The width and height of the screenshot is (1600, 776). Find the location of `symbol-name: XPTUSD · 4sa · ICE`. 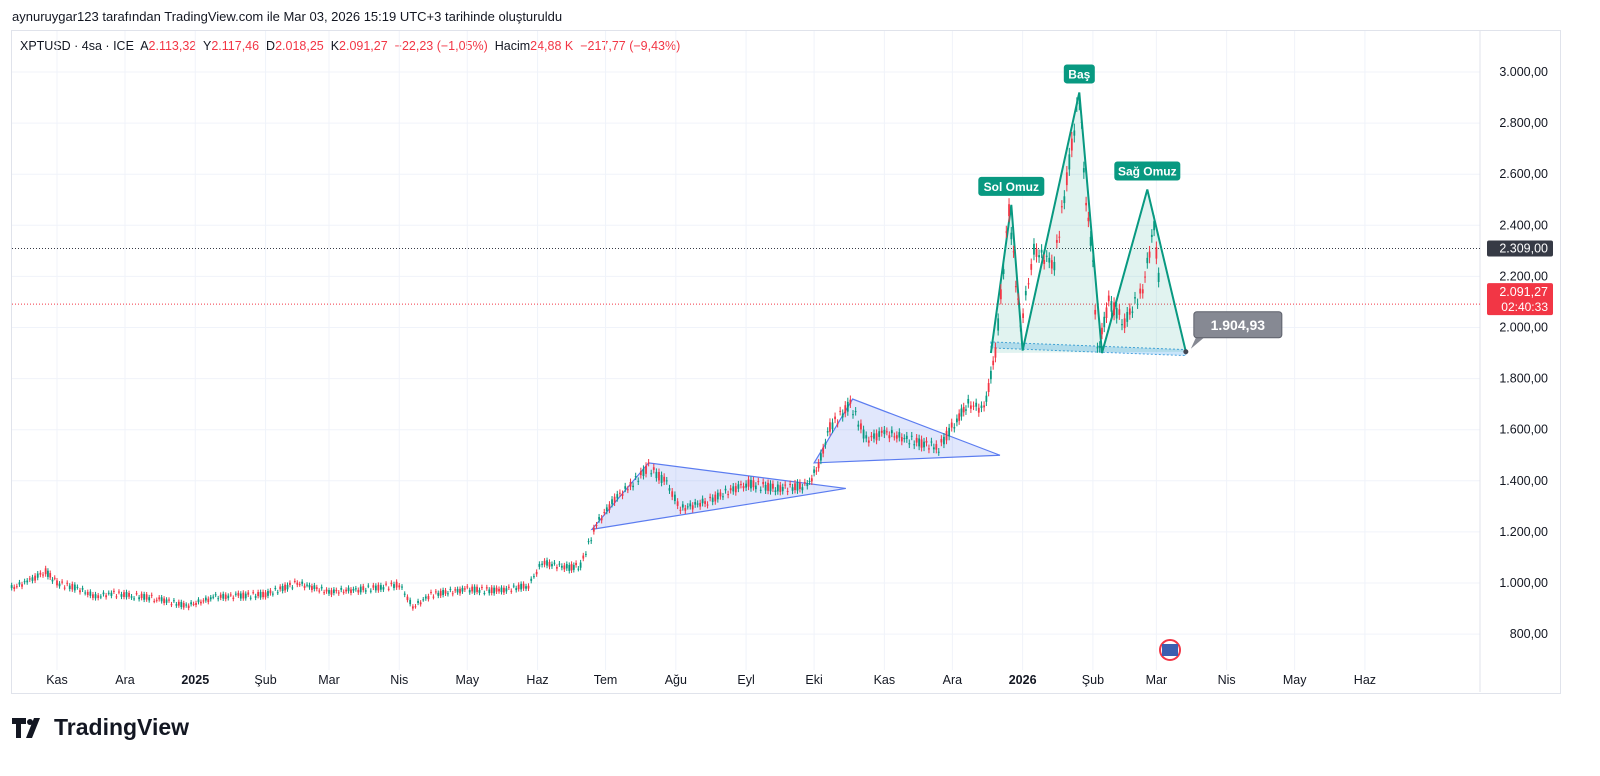

symbol-name: XPTUSD · 4sa · ICE is located at coordinates (77, 46).